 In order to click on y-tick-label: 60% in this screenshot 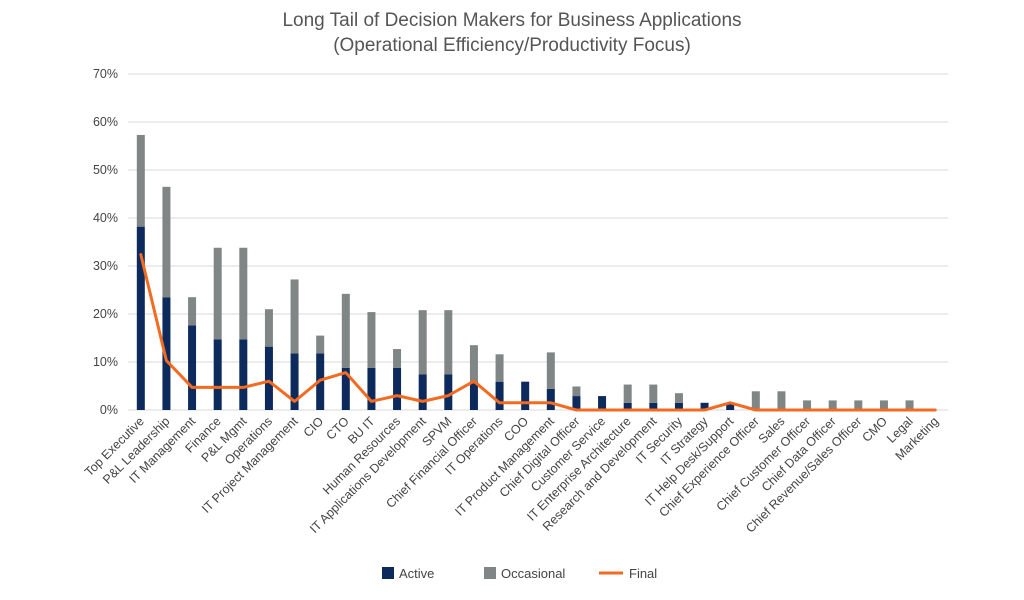, I will do `click(105, 122)`.